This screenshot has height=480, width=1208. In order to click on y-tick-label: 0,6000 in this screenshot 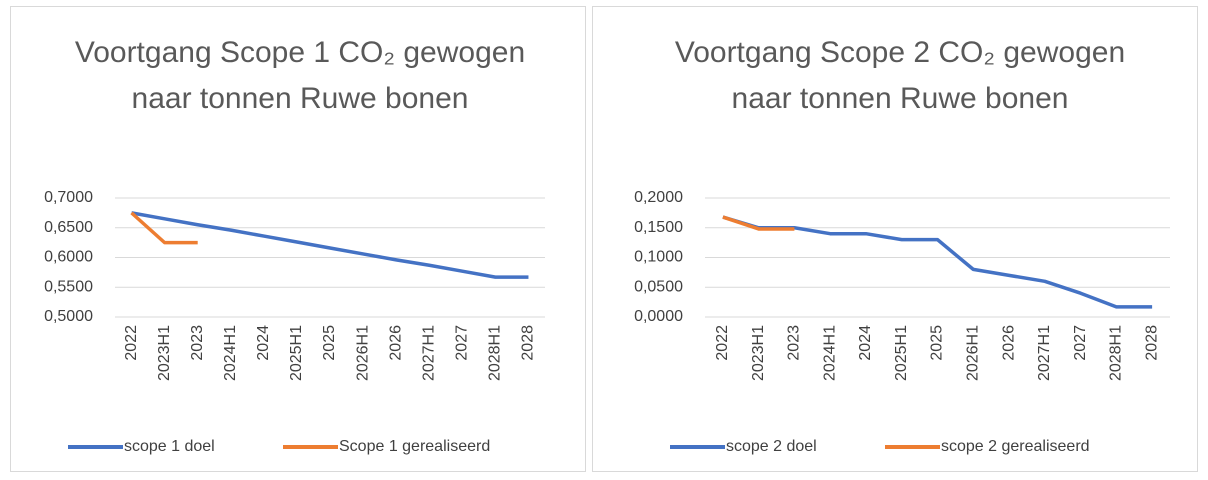, I will do `click(68, 257)`.